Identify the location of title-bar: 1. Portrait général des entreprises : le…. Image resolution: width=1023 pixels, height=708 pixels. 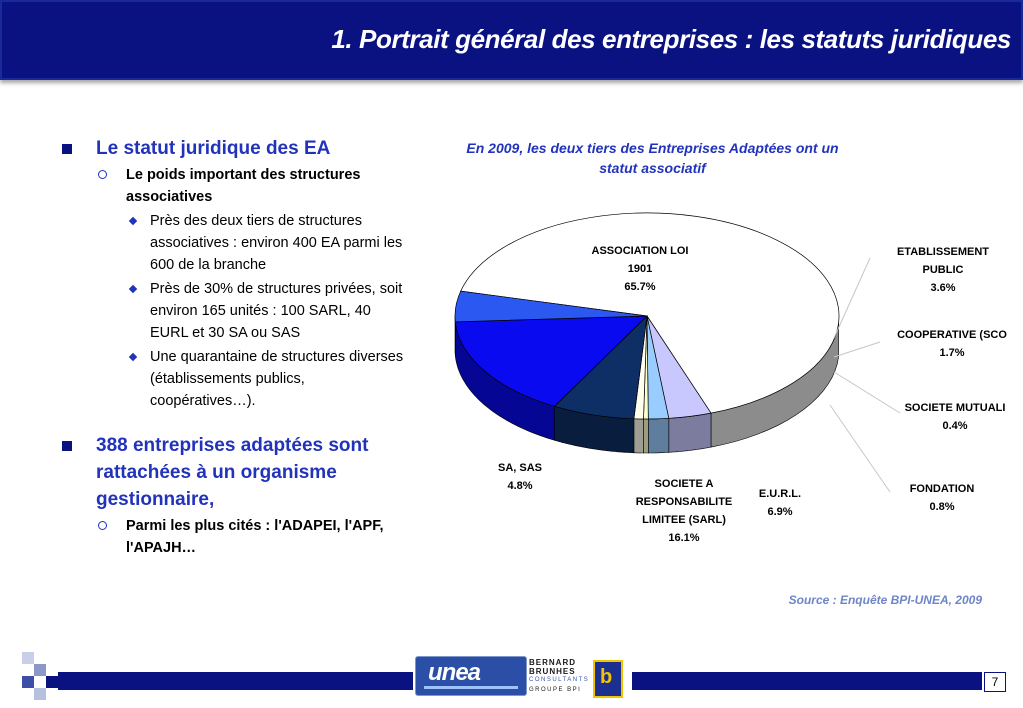
(511, 40).